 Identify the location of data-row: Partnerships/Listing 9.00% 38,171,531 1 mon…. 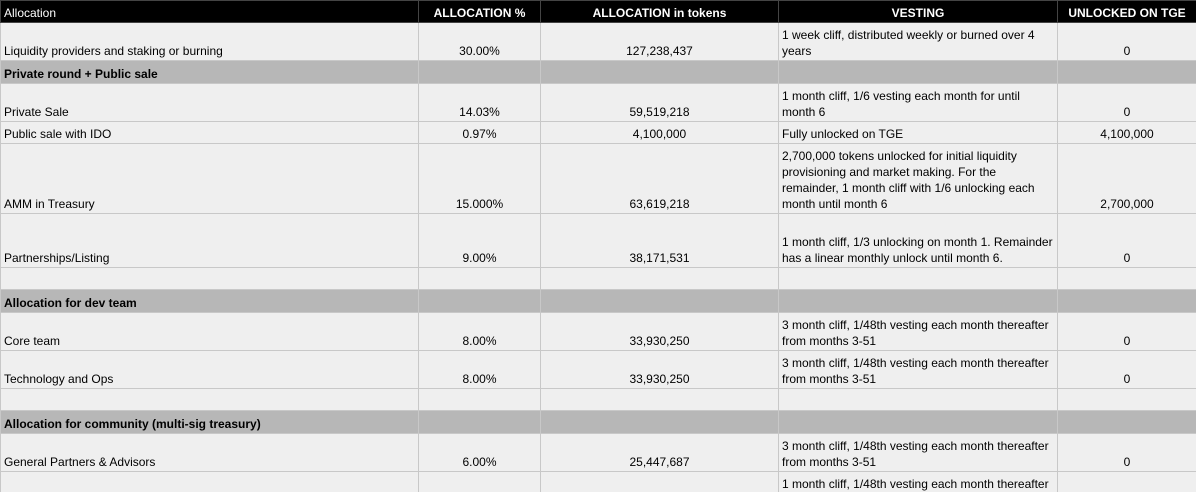
(598, 240).